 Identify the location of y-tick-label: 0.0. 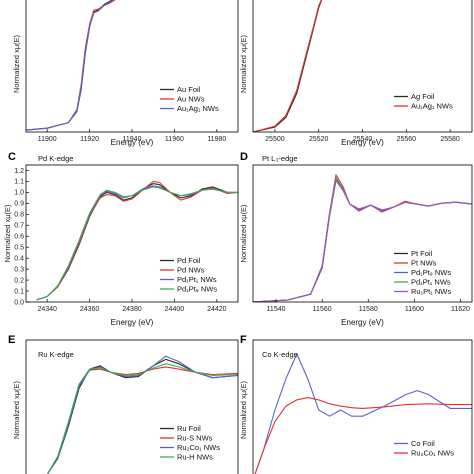
(19, 302).